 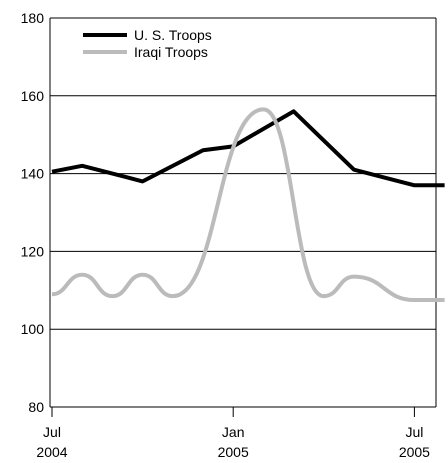 What do you see at coordinates (33, 329) in the screenshot?
I see `y-tick-label-100: 100` at bounding box center [33, 329].